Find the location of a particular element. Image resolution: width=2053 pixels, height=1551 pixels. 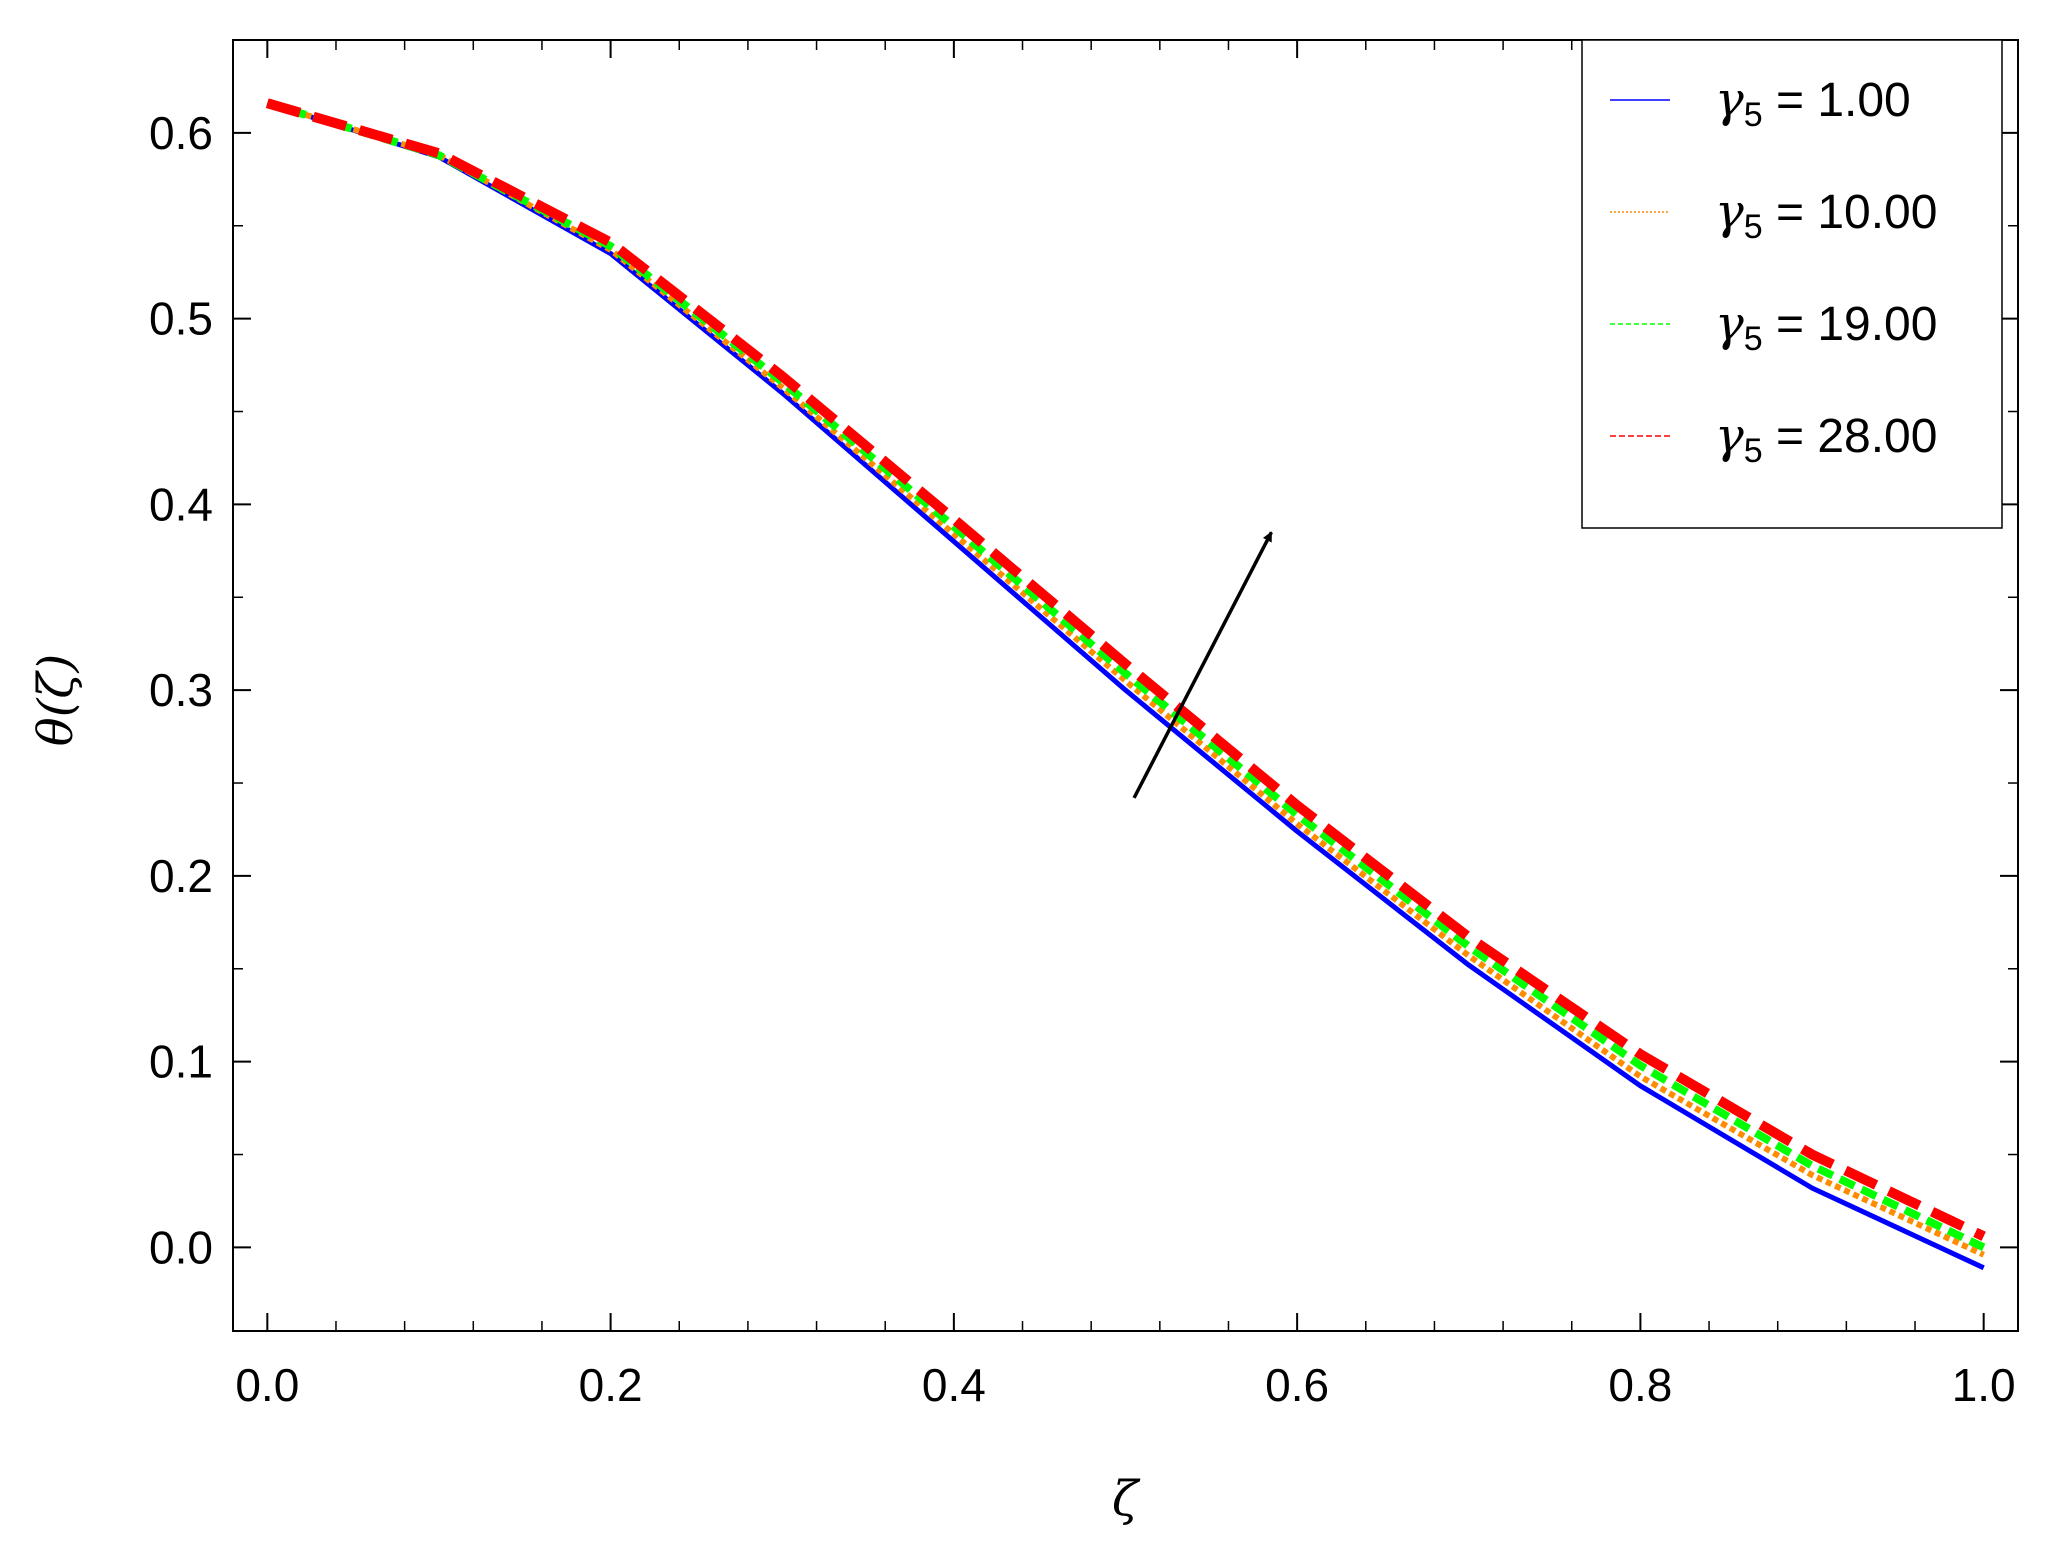

y-tick-label: 0.4 is located at coordinates (181, 504).